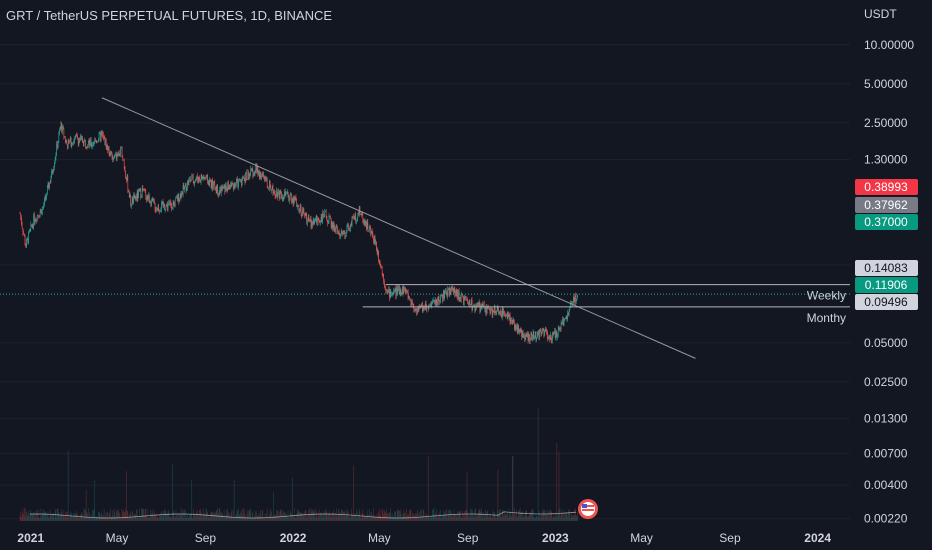 This screenshot has height=550, width=932. Describe the element at coordinates (886, 485) in the screenshot. I see `y-tick-label: 0.00400` at that location.